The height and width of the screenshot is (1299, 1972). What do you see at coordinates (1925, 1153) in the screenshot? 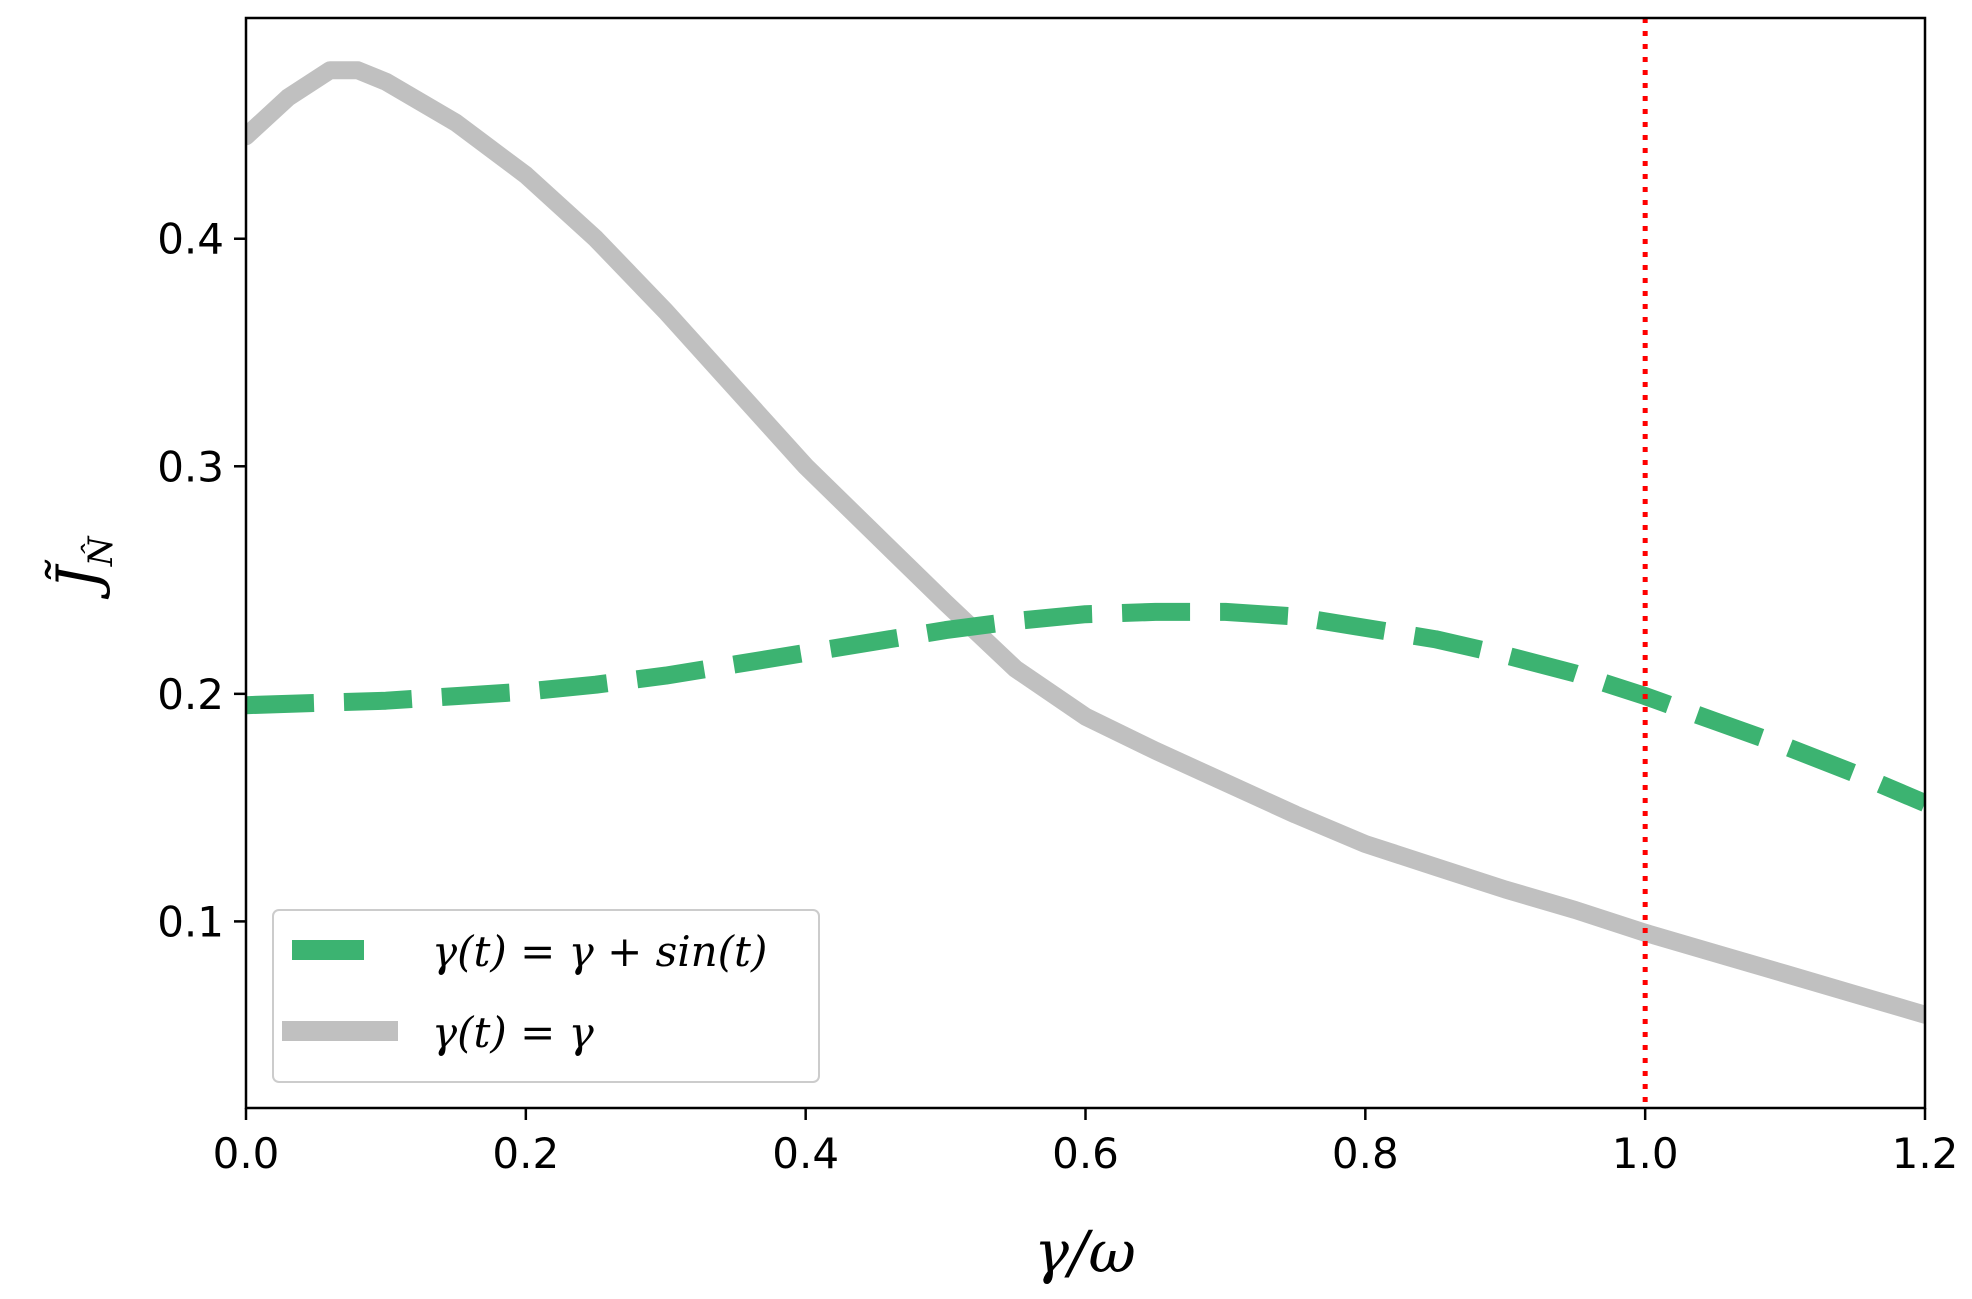
I see `x-tick-label: 1.2` at bounding box center [1925, 1153].